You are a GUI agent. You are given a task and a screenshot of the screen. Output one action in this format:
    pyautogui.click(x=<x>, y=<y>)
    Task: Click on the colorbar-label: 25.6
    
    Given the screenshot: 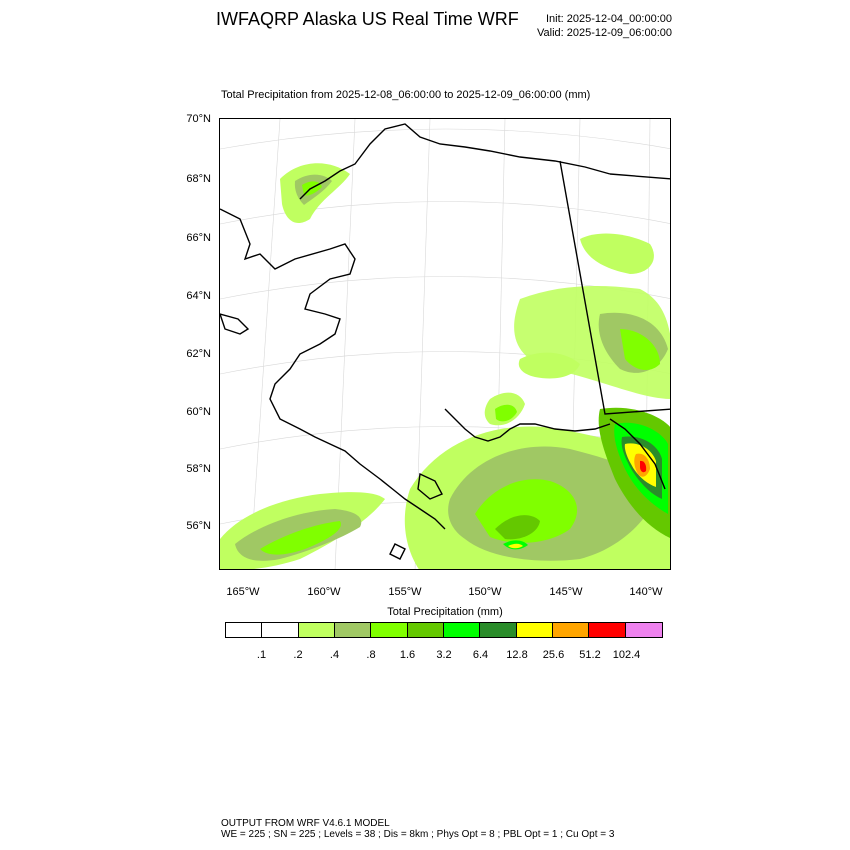 What is the action you would take?
    pyautogui.click(x=553, y=655)
    